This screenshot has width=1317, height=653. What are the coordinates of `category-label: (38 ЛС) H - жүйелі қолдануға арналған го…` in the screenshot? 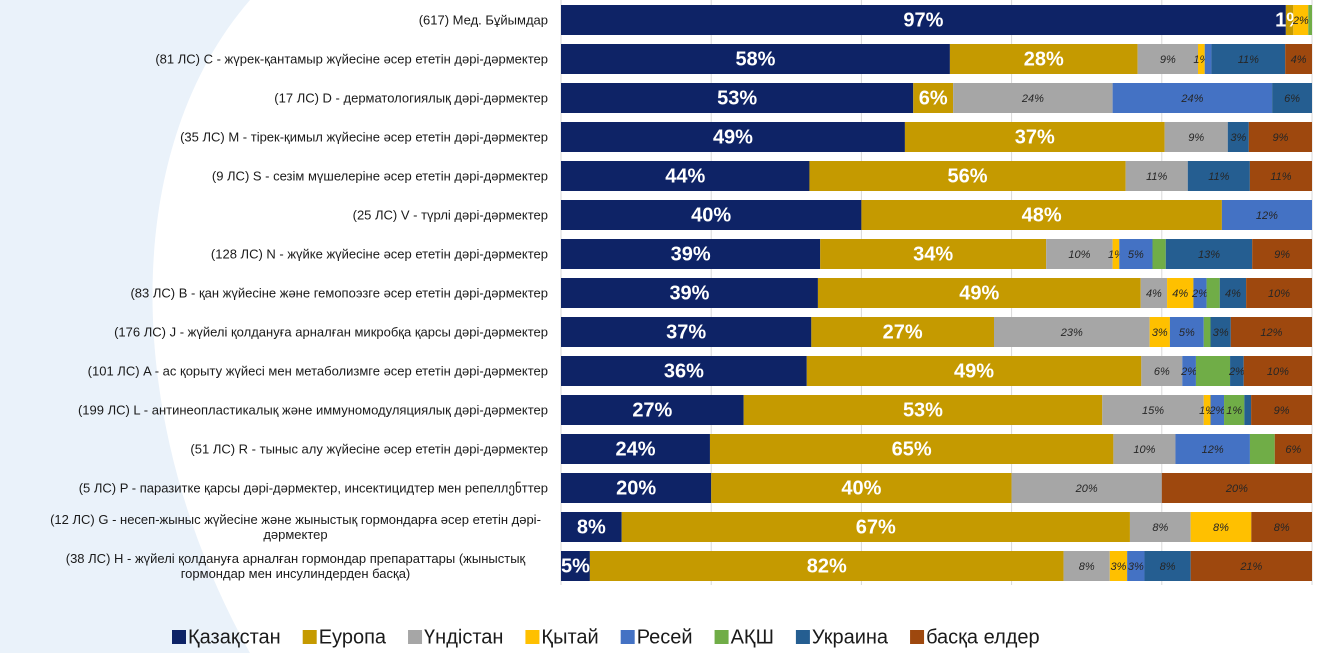 It's located at (278, 566).